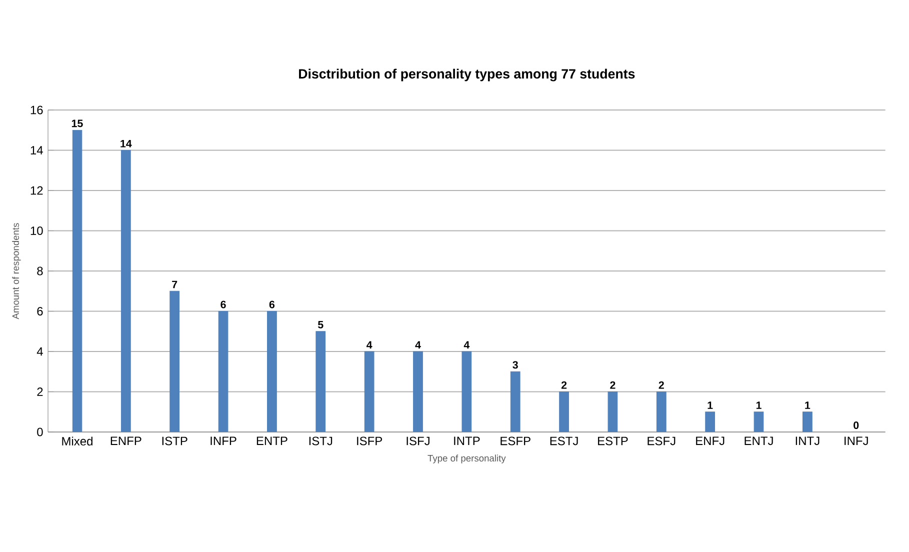 This screenshot has width=909, height=552. I want to click on x-tick-label: ENFJ, so click(710, 441).